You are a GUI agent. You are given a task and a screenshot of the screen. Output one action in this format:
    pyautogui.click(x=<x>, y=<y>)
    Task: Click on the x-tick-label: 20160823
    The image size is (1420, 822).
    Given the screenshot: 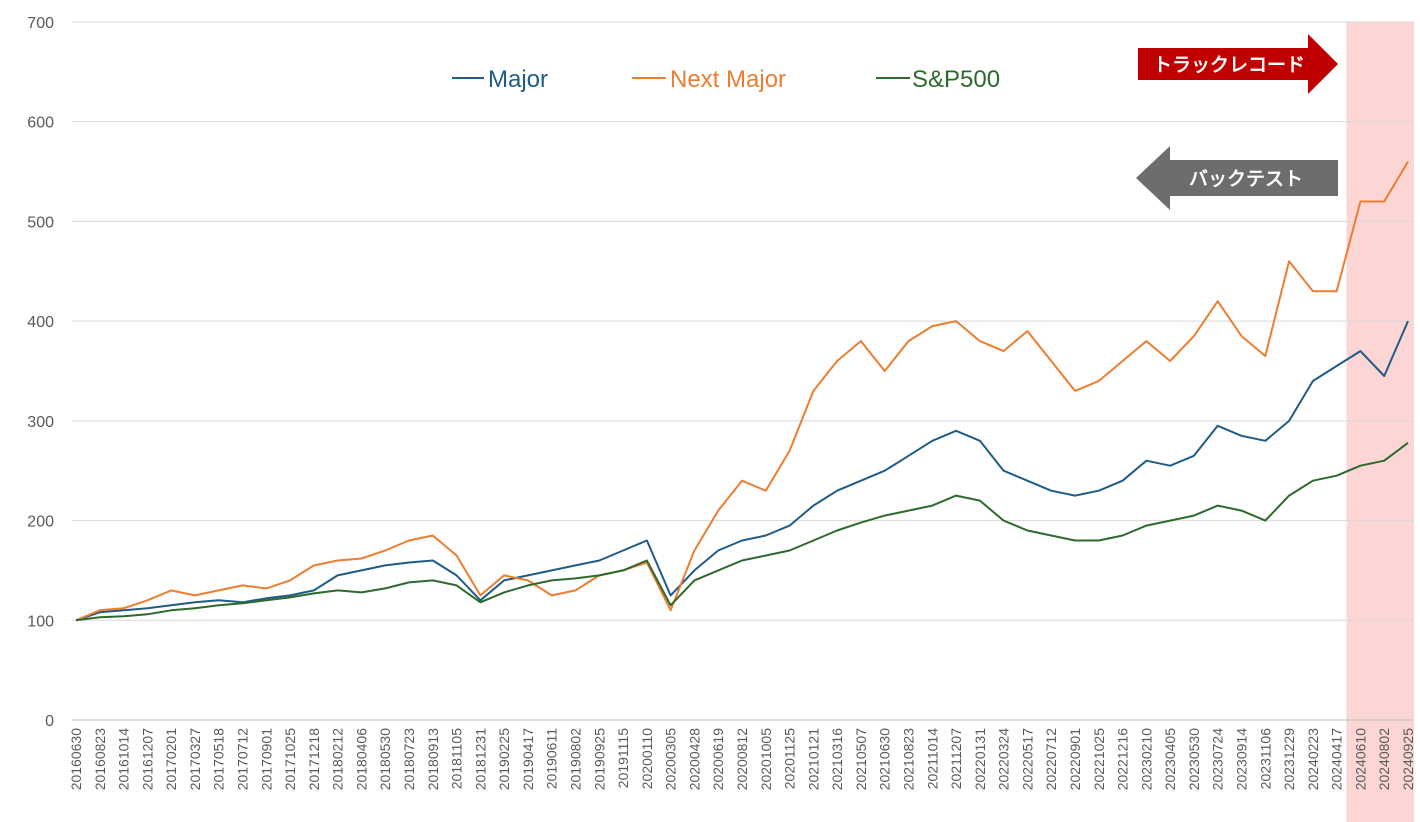 What is the action you would take?
    pyautogui.click(x=100, y=759)
    